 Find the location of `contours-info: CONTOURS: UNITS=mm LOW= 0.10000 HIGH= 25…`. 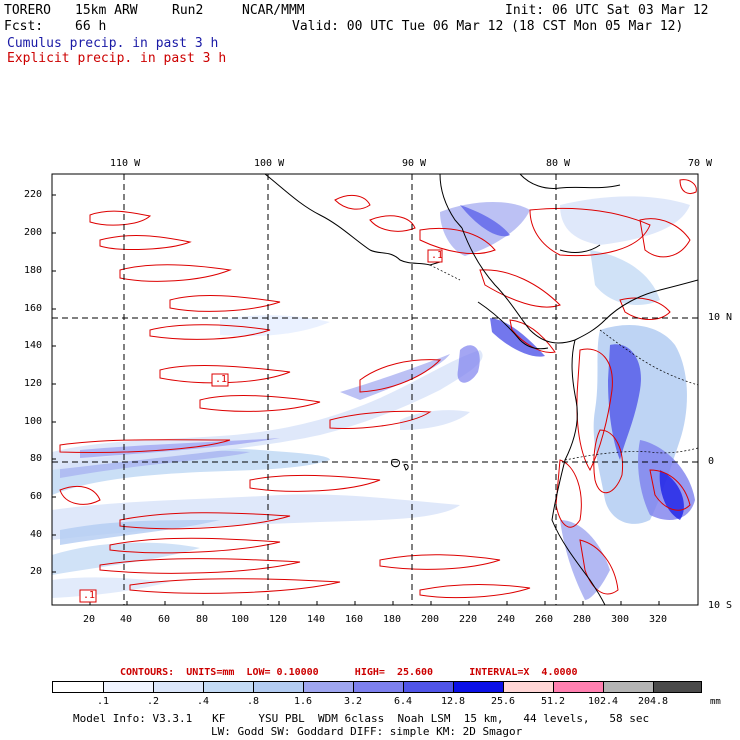

contours-info: CONTOURS: UNITS=mm LOW= 0.10000 HIGH= 25… is located at coordinates (349, 672).